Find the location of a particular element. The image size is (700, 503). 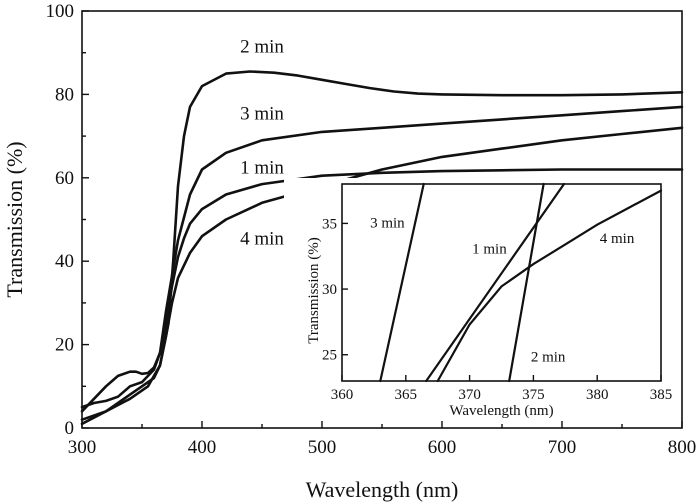

inset-x-tick-label: 380 is located at coordinates (597, 395).